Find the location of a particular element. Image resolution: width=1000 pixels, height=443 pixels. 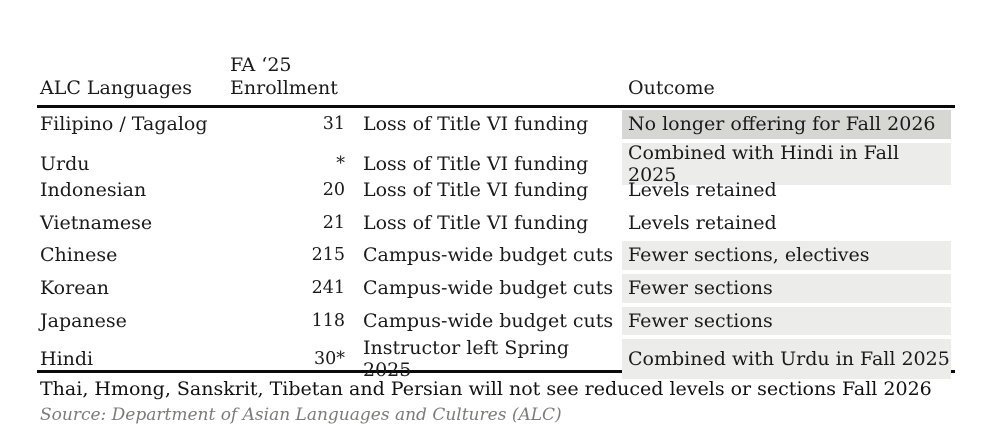

language-cell: Vietnamese is located at coordinates (96, 222).